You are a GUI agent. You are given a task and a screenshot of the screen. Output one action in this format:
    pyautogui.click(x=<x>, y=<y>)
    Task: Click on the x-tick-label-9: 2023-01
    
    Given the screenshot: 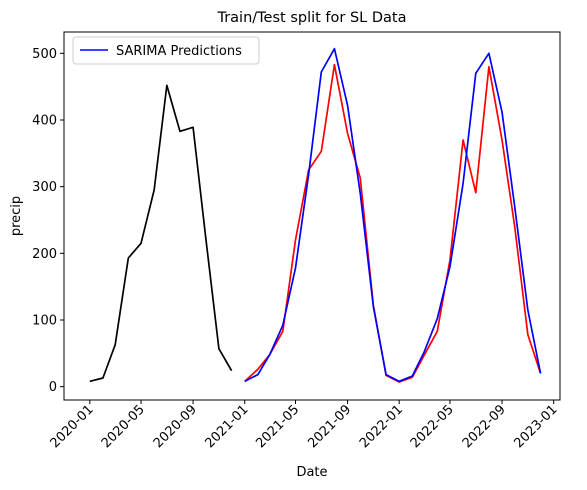 What is the action you would take?
    pyautogui.click(x=536, y=426)
    